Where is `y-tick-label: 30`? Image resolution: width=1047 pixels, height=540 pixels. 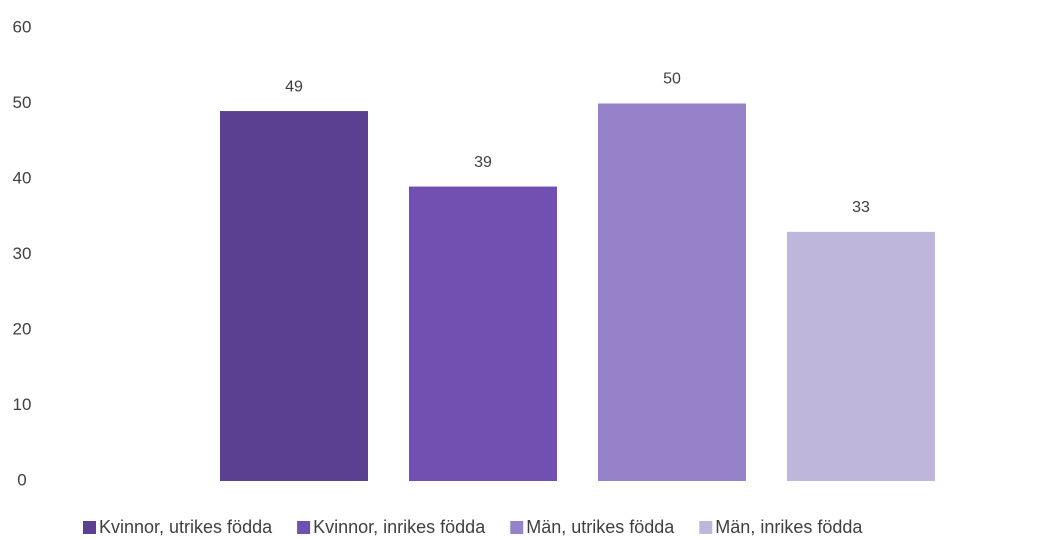 y-tick-label: 30 is located at coordinates (22, 253).